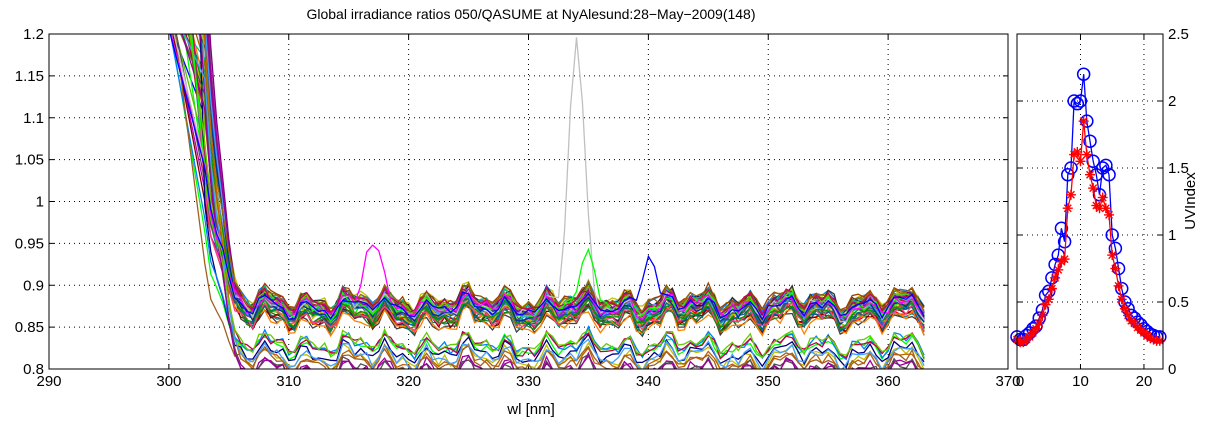  Describe the element at coordinates (1080, 381) in the screenshot. I see `side-x-tick-label: 10` at that location.